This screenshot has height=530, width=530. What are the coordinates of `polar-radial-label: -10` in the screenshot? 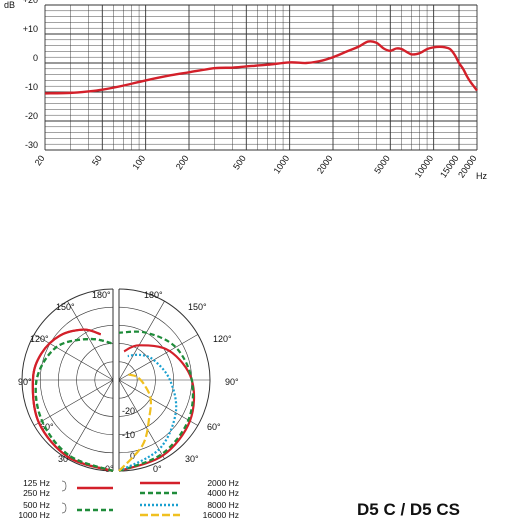 It's located at (128, 435).